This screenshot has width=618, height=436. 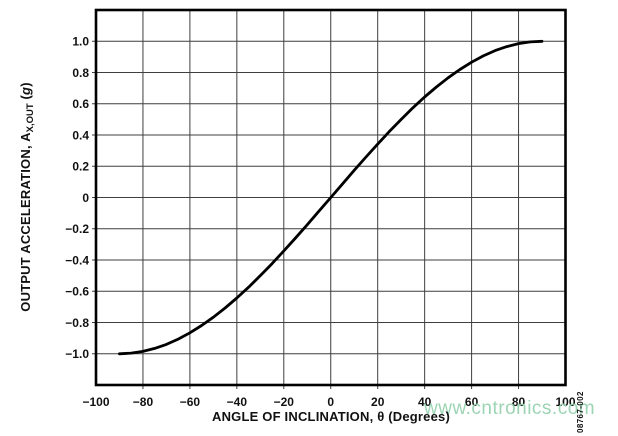 What do you see at coordinates (80, 167) in the screenshot?
I see `y-tick-label: 0.2` at bounding box center [80, 167].